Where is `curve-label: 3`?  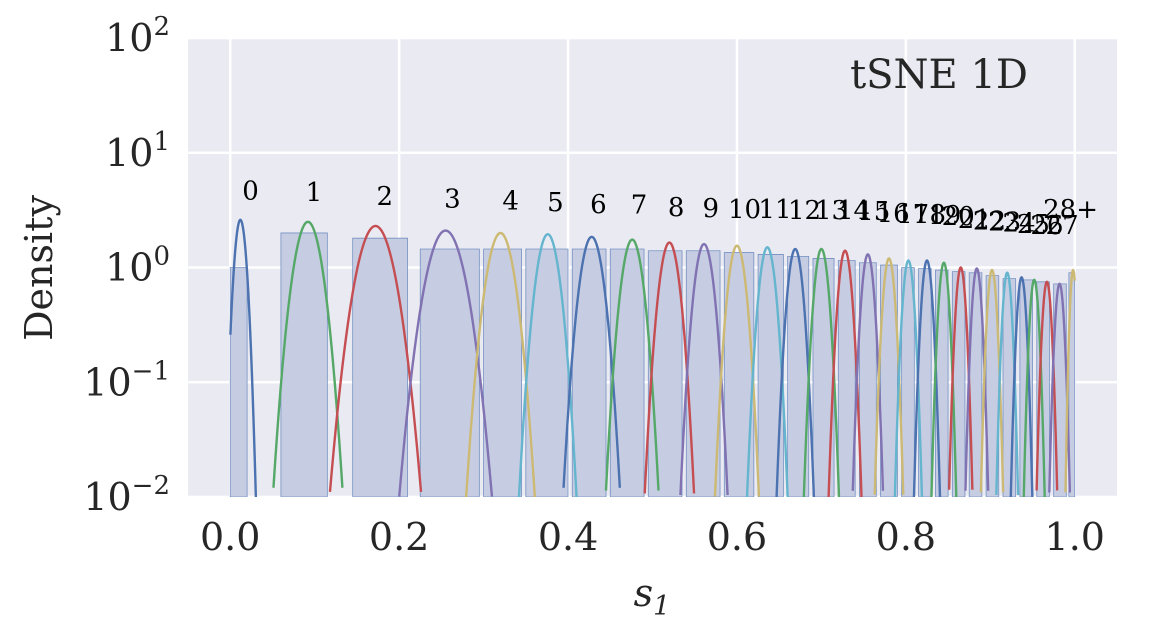 curve-label: 3 is located at coordinates (452, 199).